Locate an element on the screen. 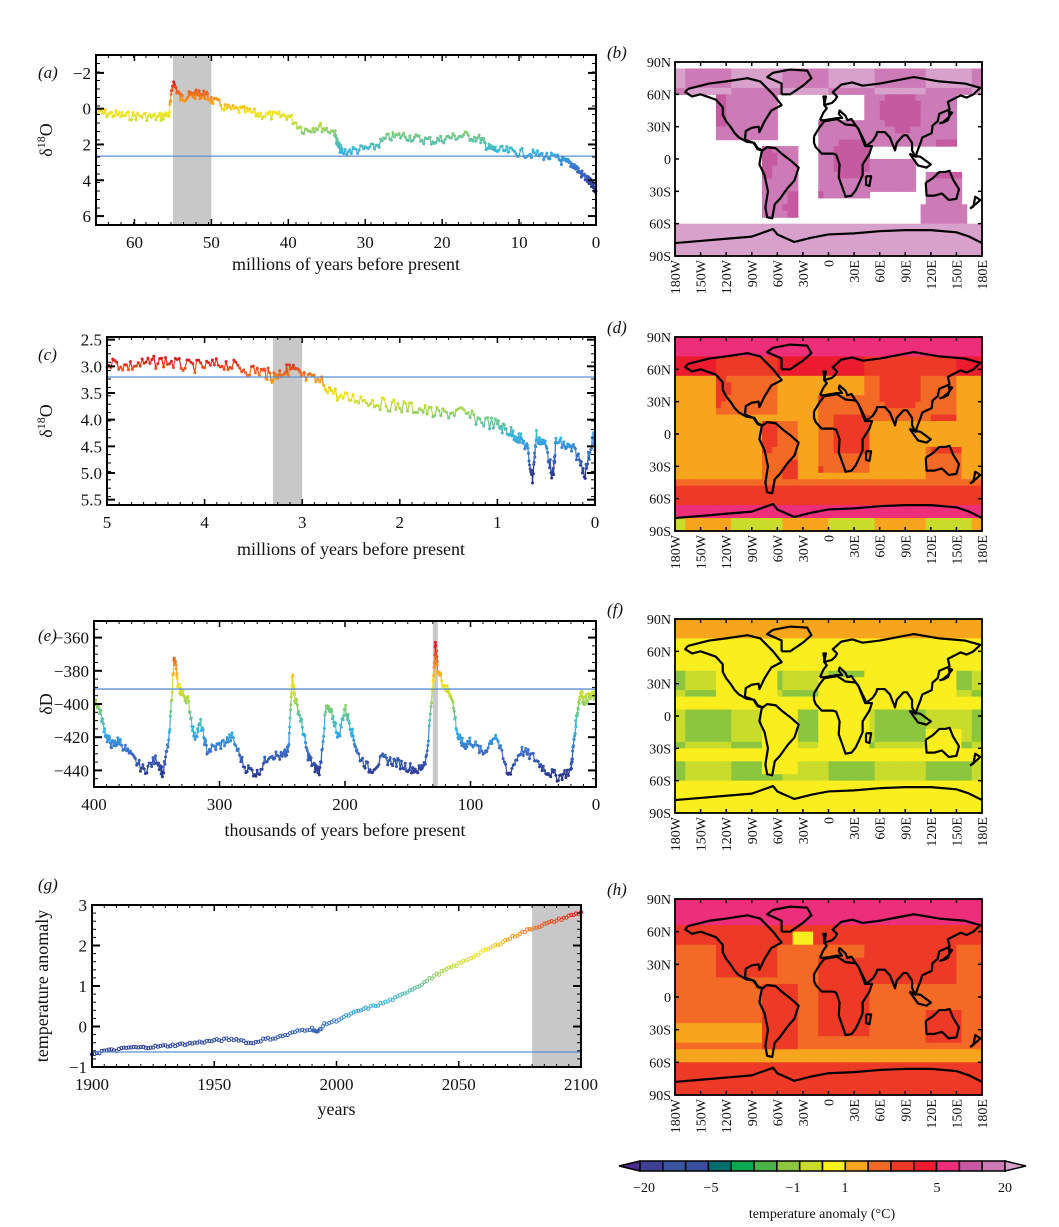  lon-tick-label: 60E is located at coordinates (881, 271).